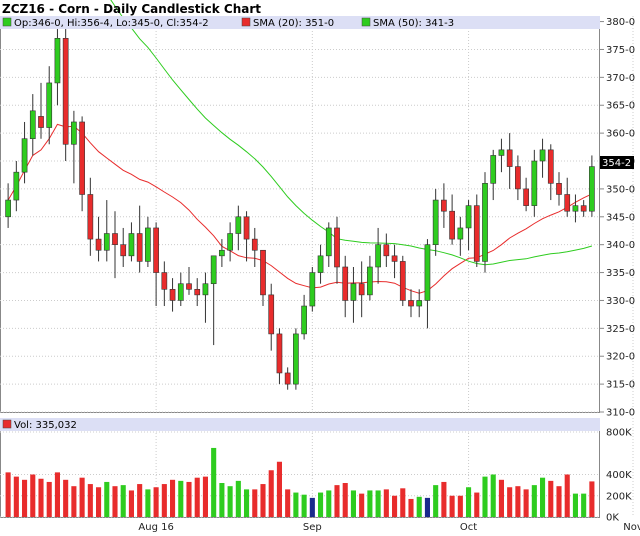 The height and width of the screenshot is (536, 640). I want to click on x-tick-label: Nov, so click(631, 527).